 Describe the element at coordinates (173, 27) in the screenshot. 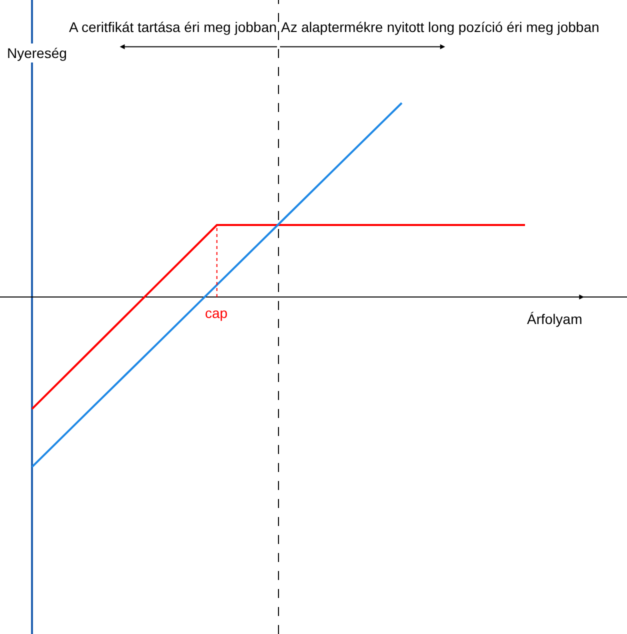

I see `text: A ceritfikát tartása éri meg jobban` at that location.